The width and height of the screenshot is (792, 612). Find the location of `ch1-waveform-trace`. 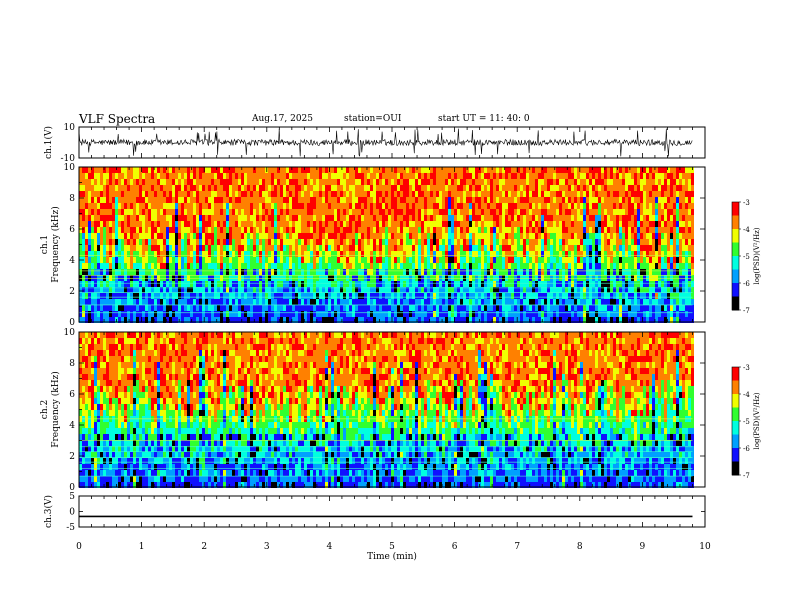

ch1-waveform-trace is located at coordinates (385, 142).